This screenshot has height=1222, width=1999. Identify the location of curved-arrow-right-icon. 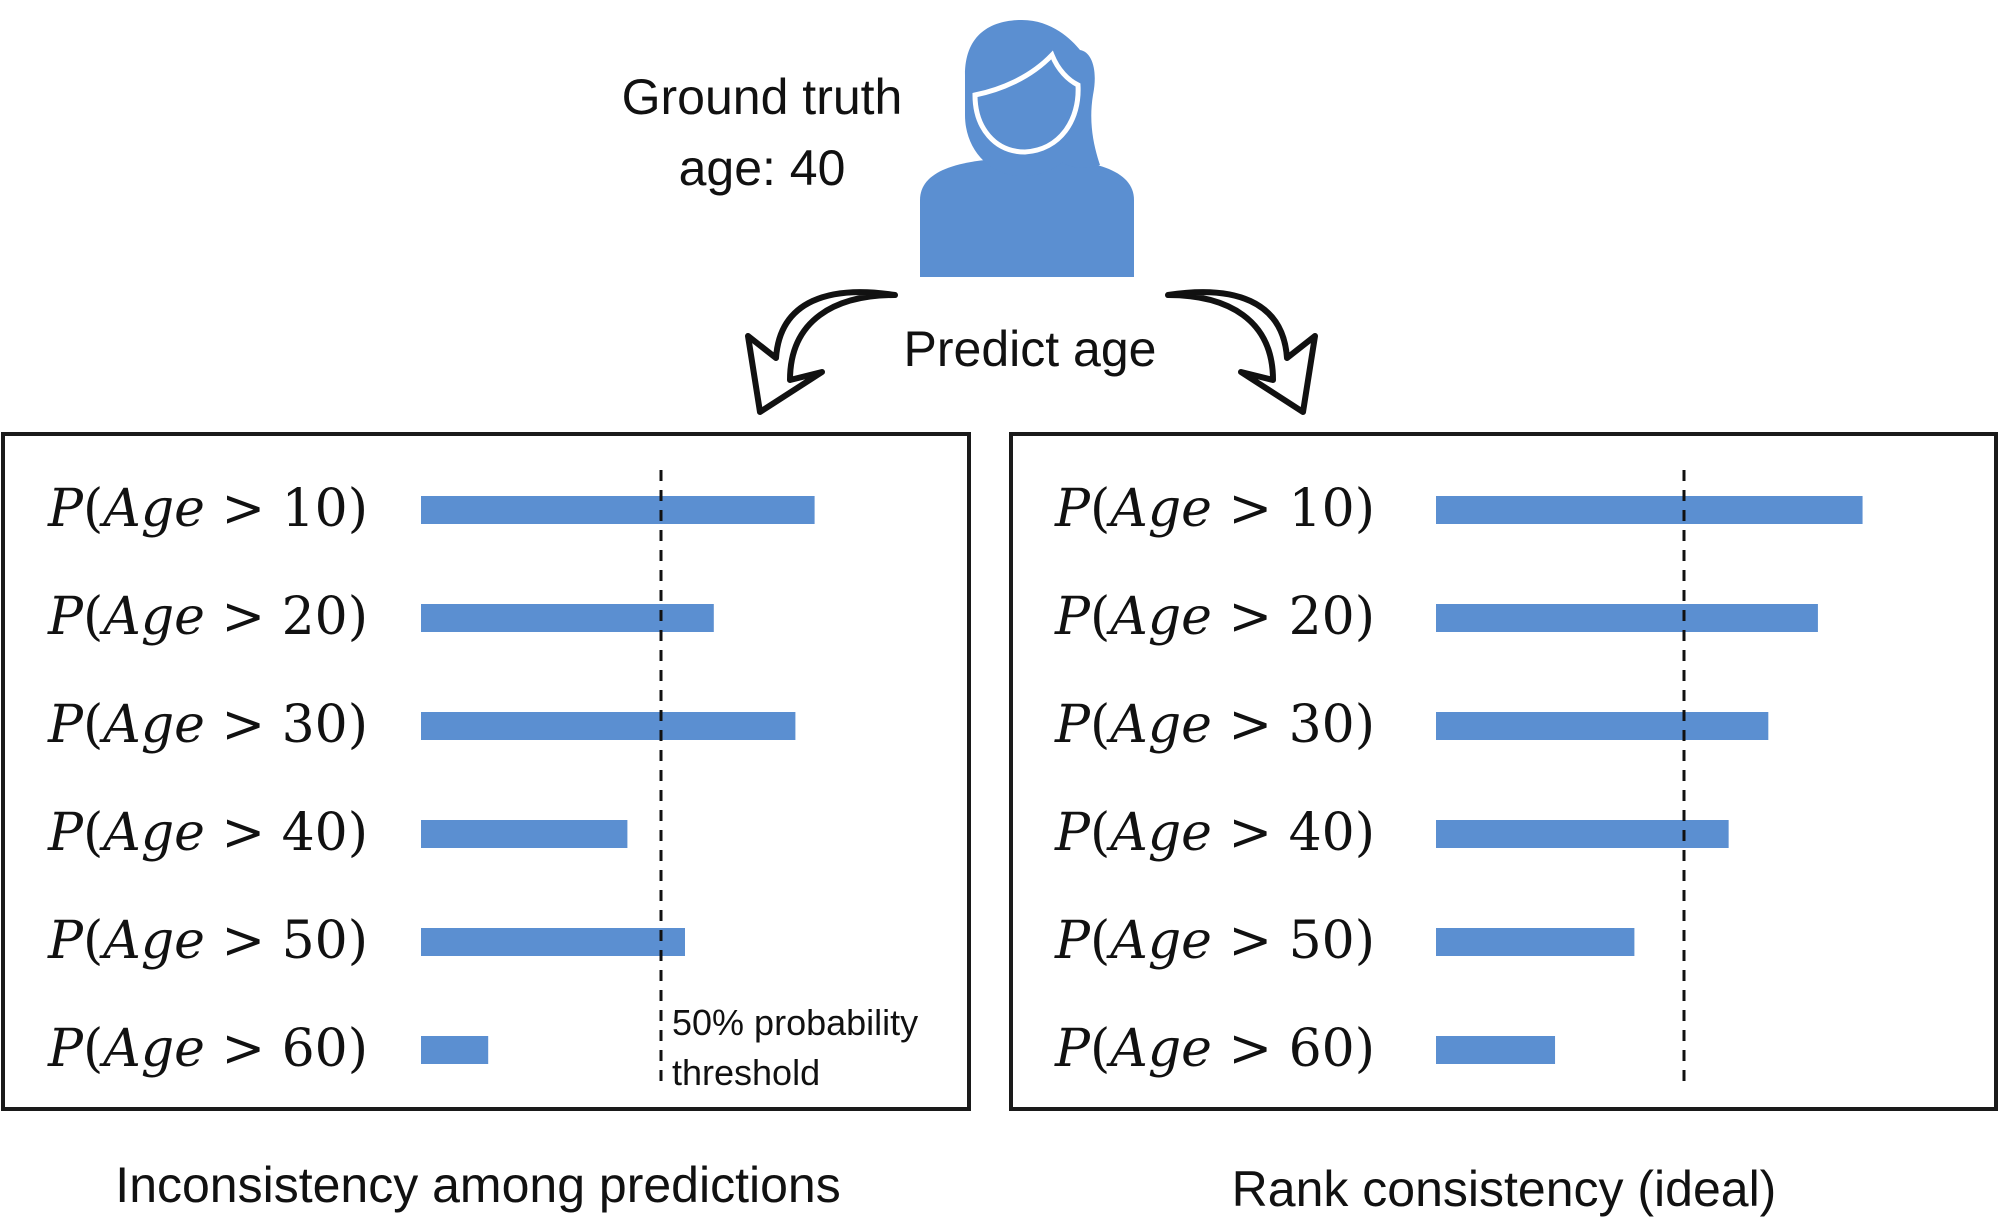
(1241, 352).